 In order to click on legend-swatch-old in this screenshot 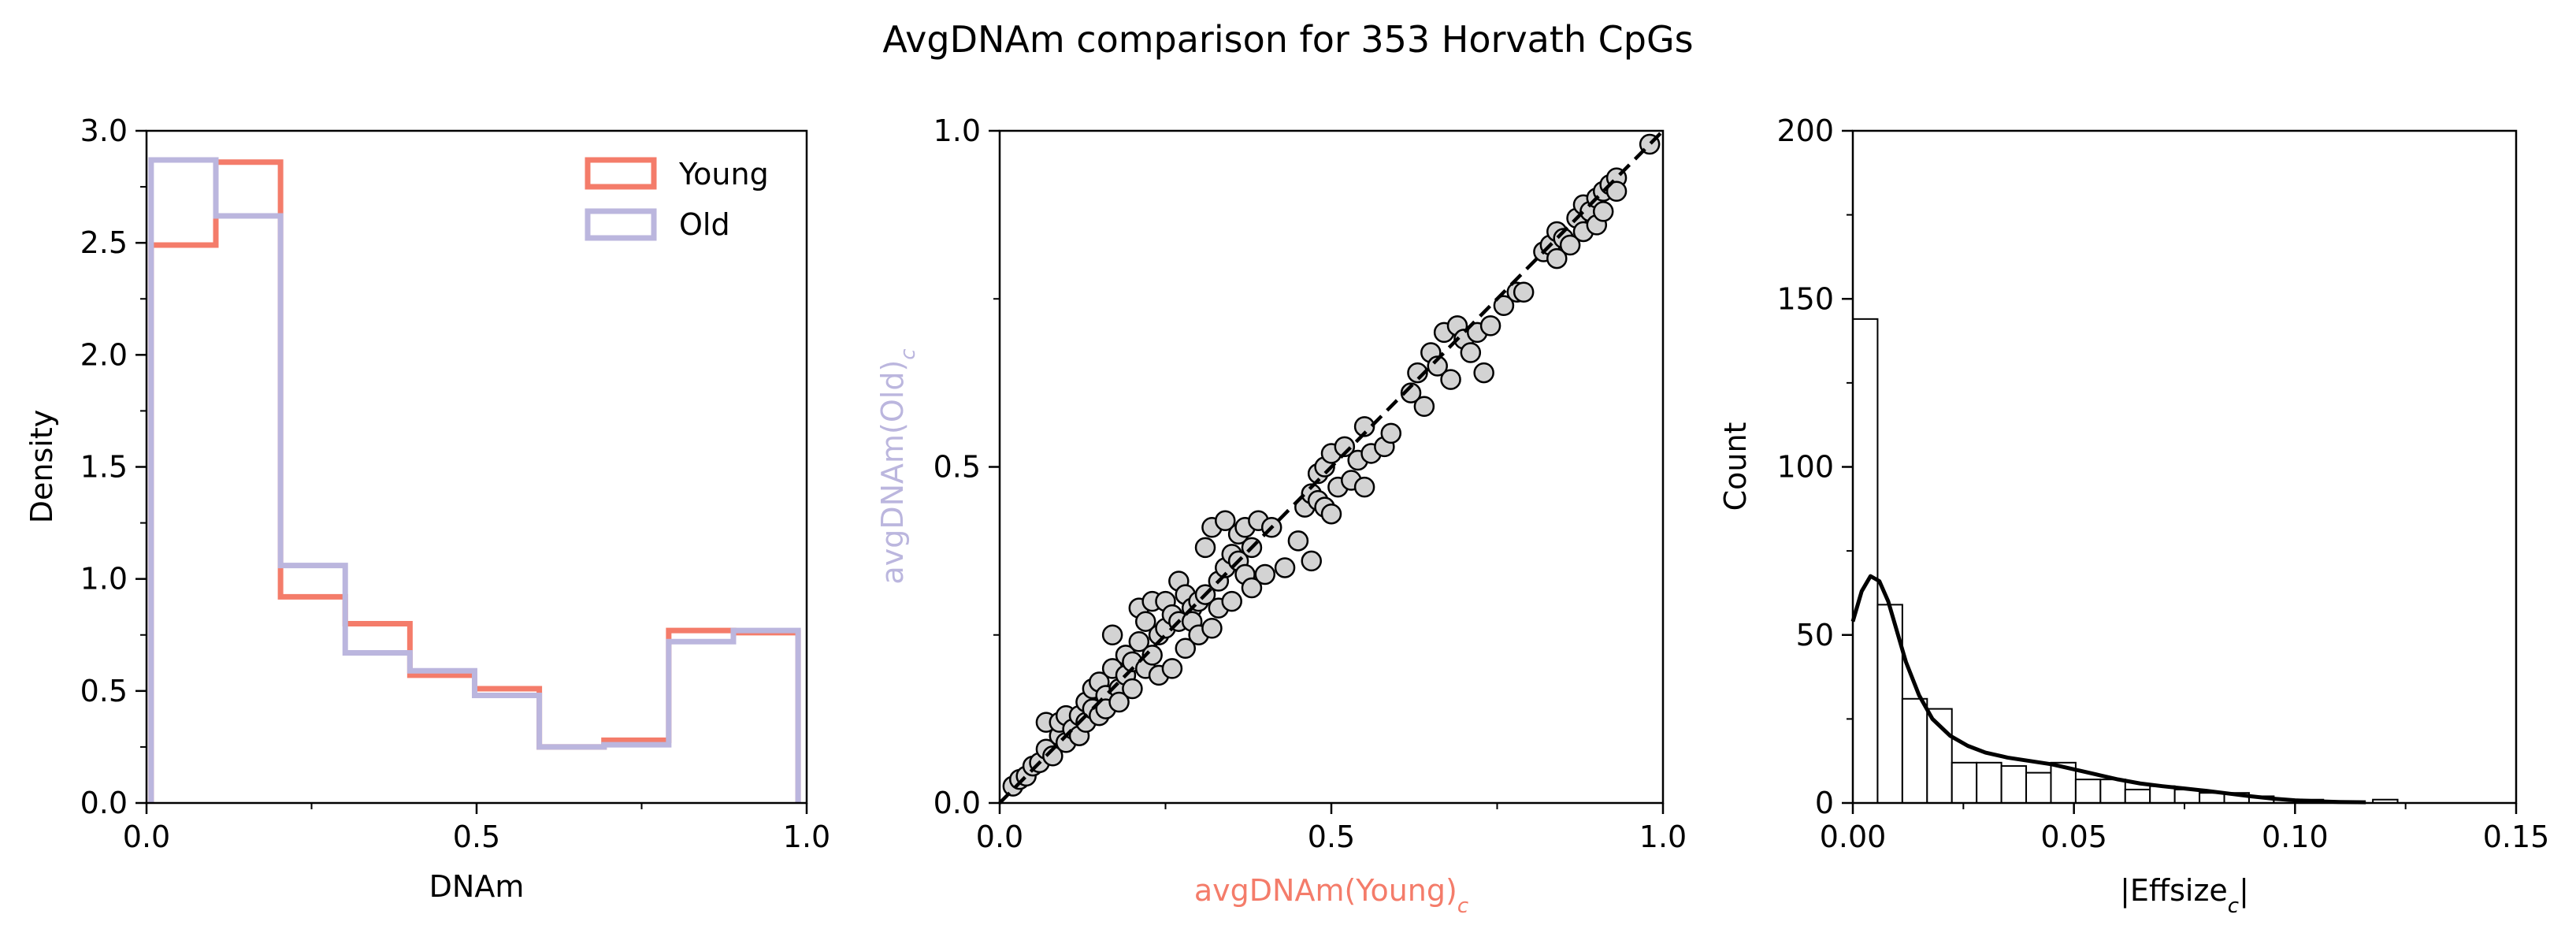, I will do `click(621, 224)`.